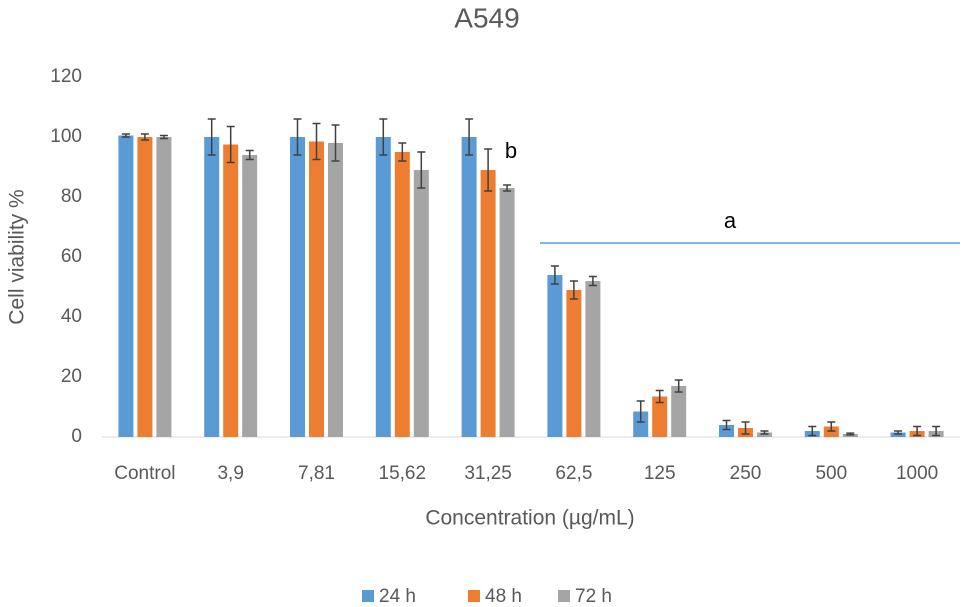  What do you see at coordinates (76, 436) in the screenshot?
I see `y-tick-label: 0` at bounding box center [76, 436].